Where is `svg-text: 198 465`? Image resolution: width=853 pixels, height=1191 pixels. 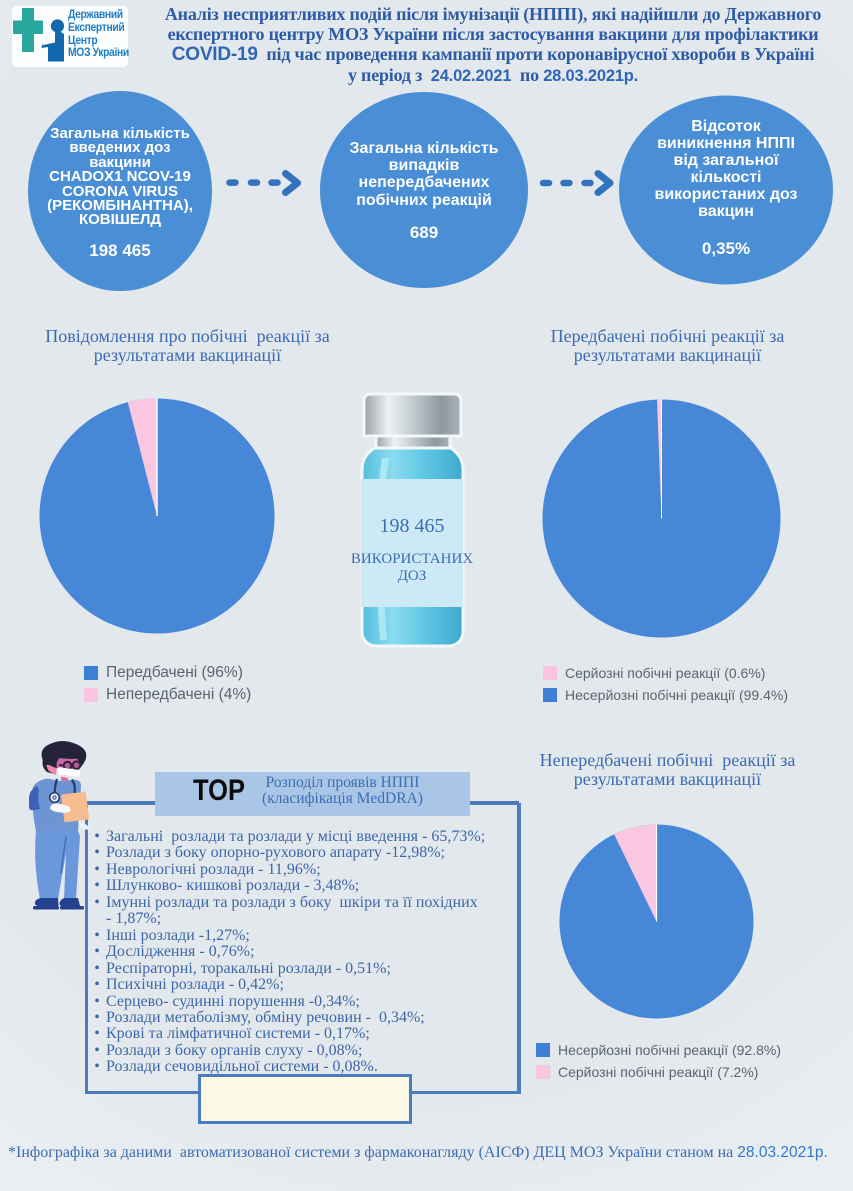 svg-text: 198 465 is located at coordinates (412, 526).